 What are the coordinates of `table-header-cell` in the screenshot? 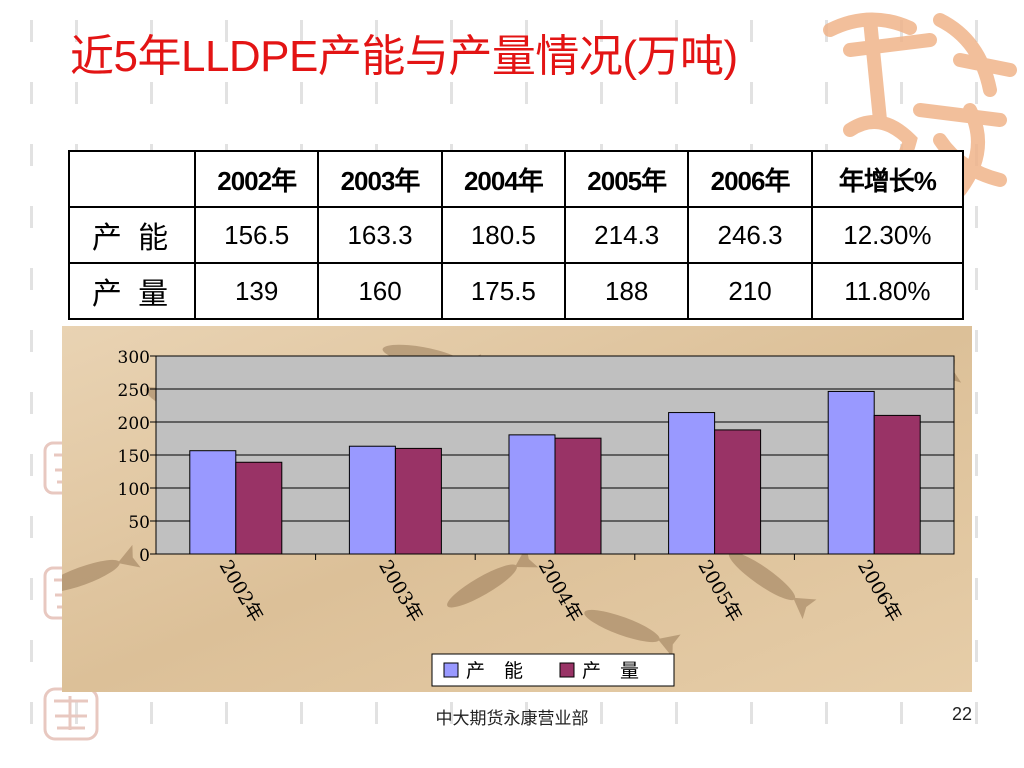 It's located at (132, 179).